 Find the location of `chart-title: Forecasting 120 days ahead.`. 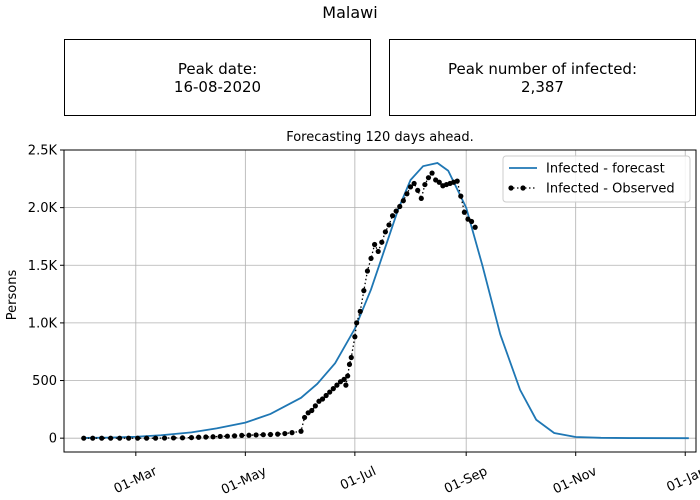

chart-title: Forecasting 120 days ahead. is located at coordinates (380, 137).